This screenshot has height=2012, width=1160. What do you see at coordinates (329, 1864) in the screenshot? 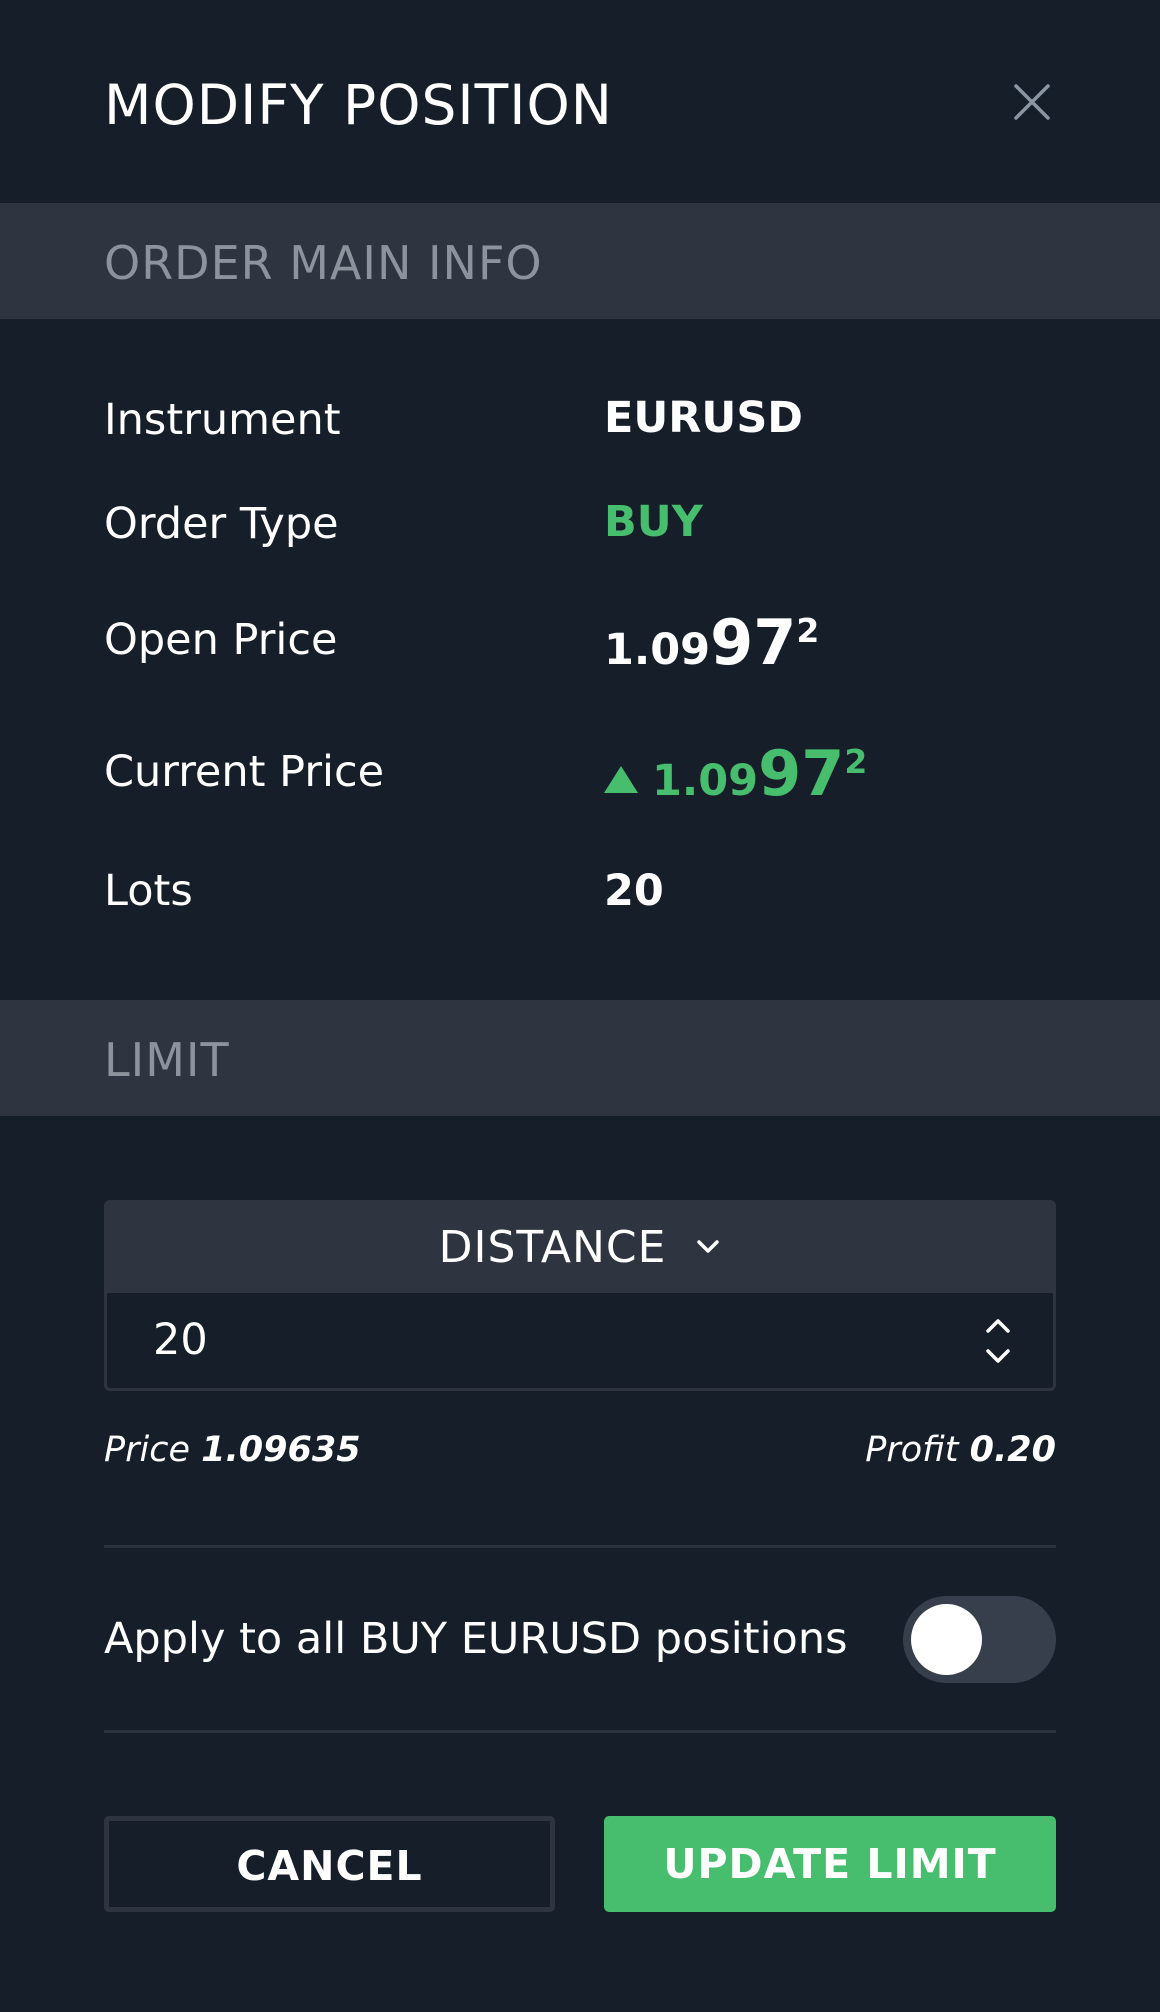
I see `cancel-button: CANCEL` at bounding box center [329, 1864].